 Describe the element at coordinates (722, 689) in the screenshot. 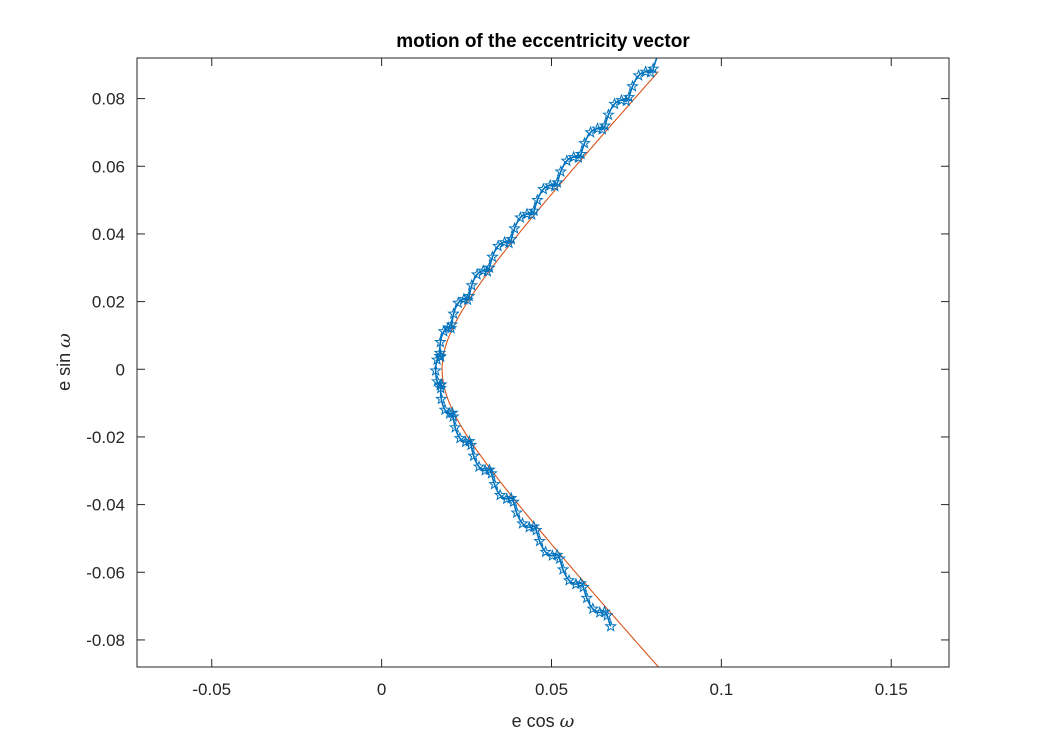

I see `x-tick-label: 0.1` at that location.